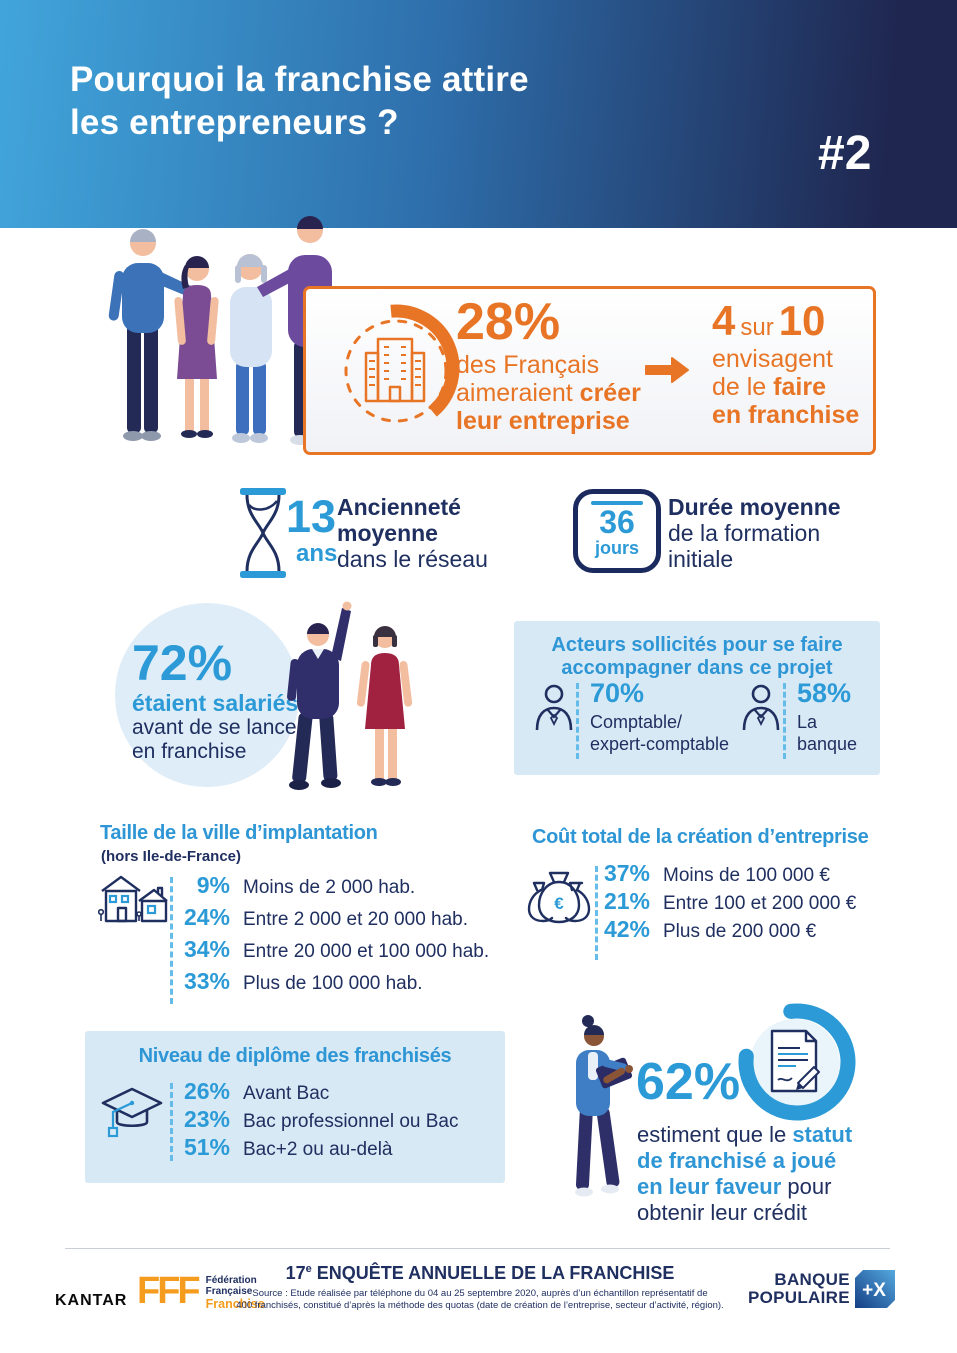 Image resolution: width=957 pixels, height=1353 pixels. What do you see at coordinates (724, 320) in the screenshot?
I see `ratio-numerator: 4` at bounding box center [724, 320].